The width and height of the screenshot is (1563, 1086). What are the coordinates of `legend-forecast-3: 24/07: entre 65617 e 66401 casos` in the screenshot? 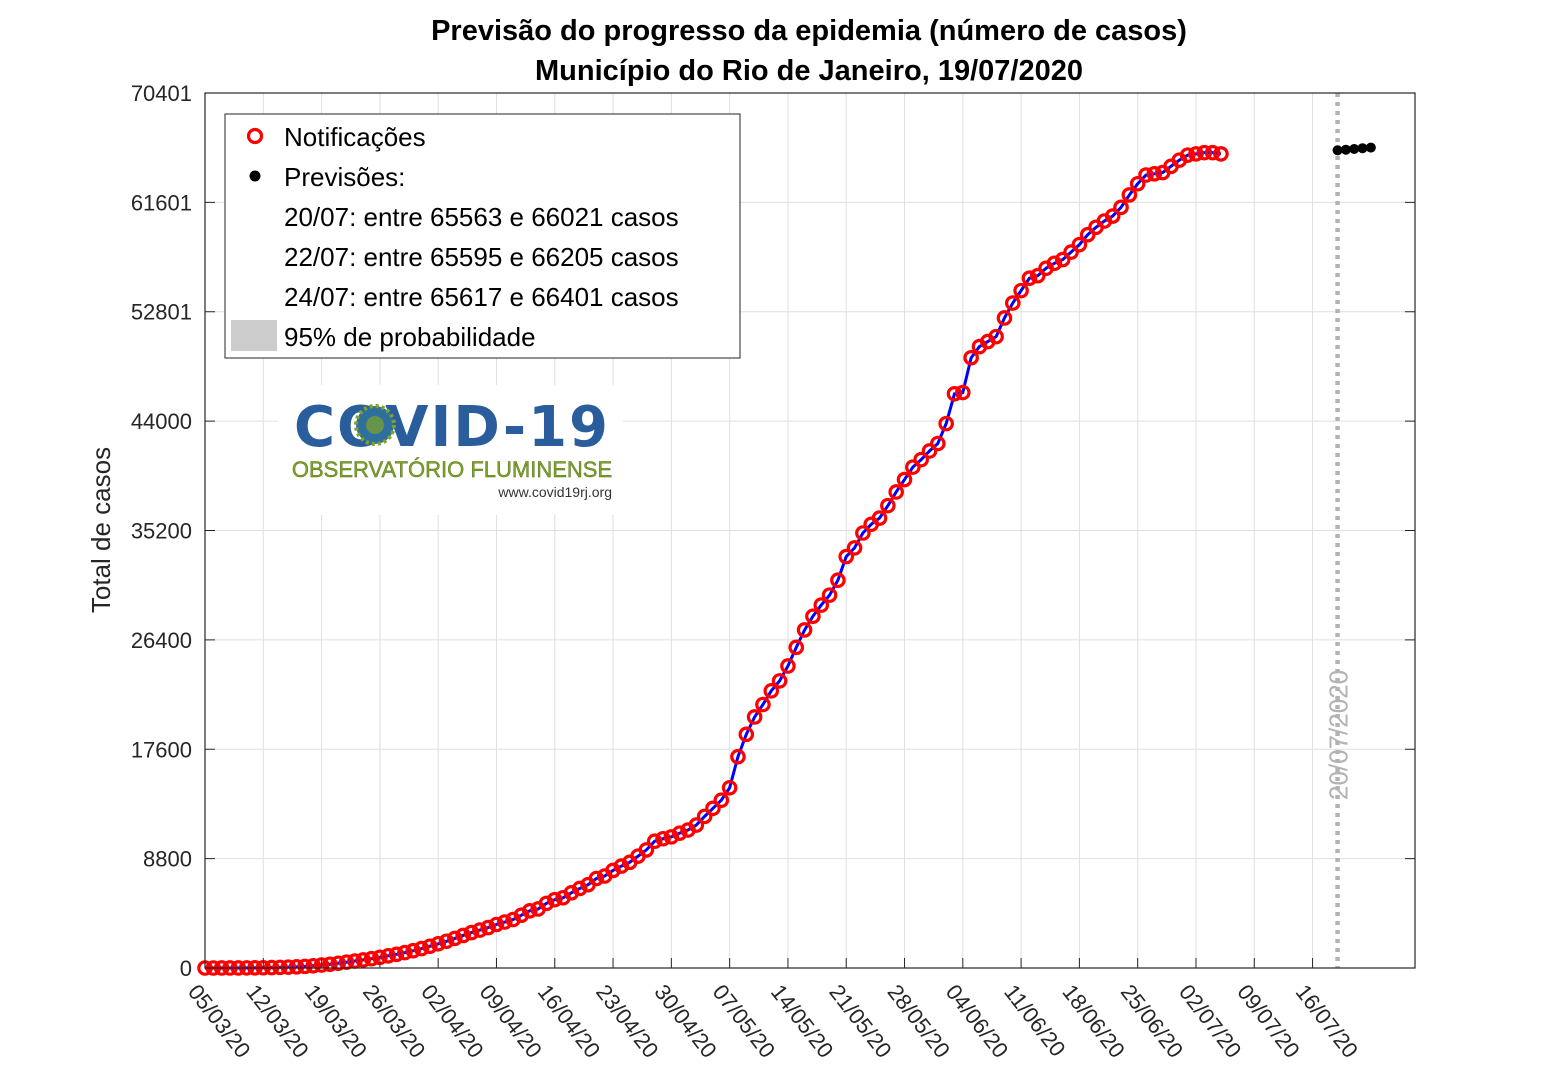 It's located at (481, 297).